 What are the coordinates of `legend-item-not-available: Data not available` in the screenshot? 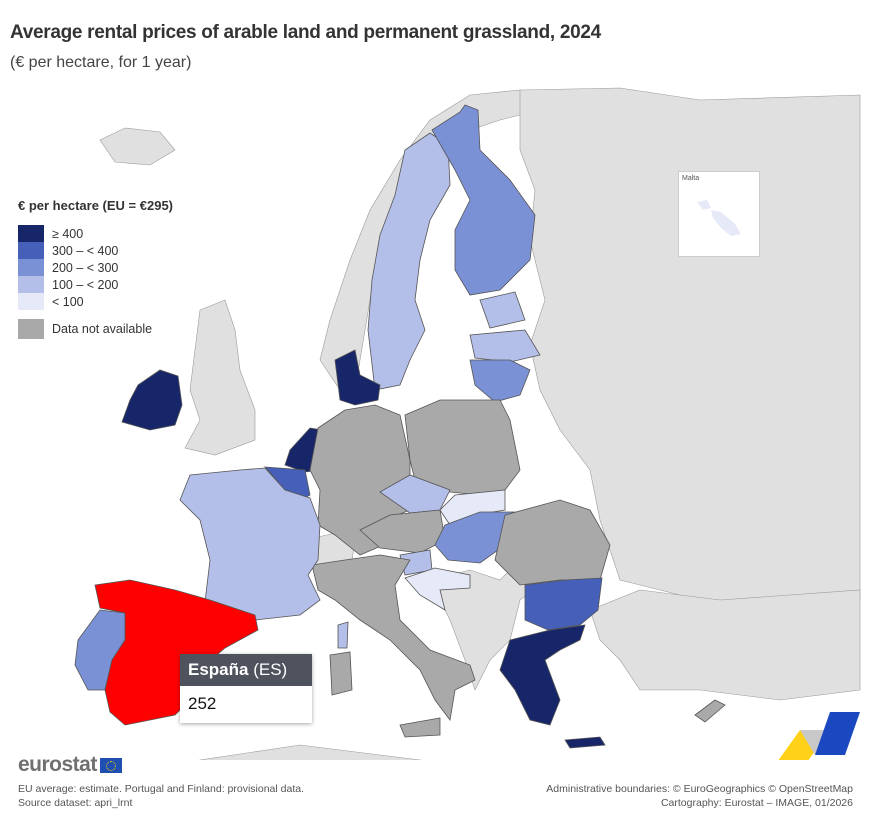 It's located at (95, 329).